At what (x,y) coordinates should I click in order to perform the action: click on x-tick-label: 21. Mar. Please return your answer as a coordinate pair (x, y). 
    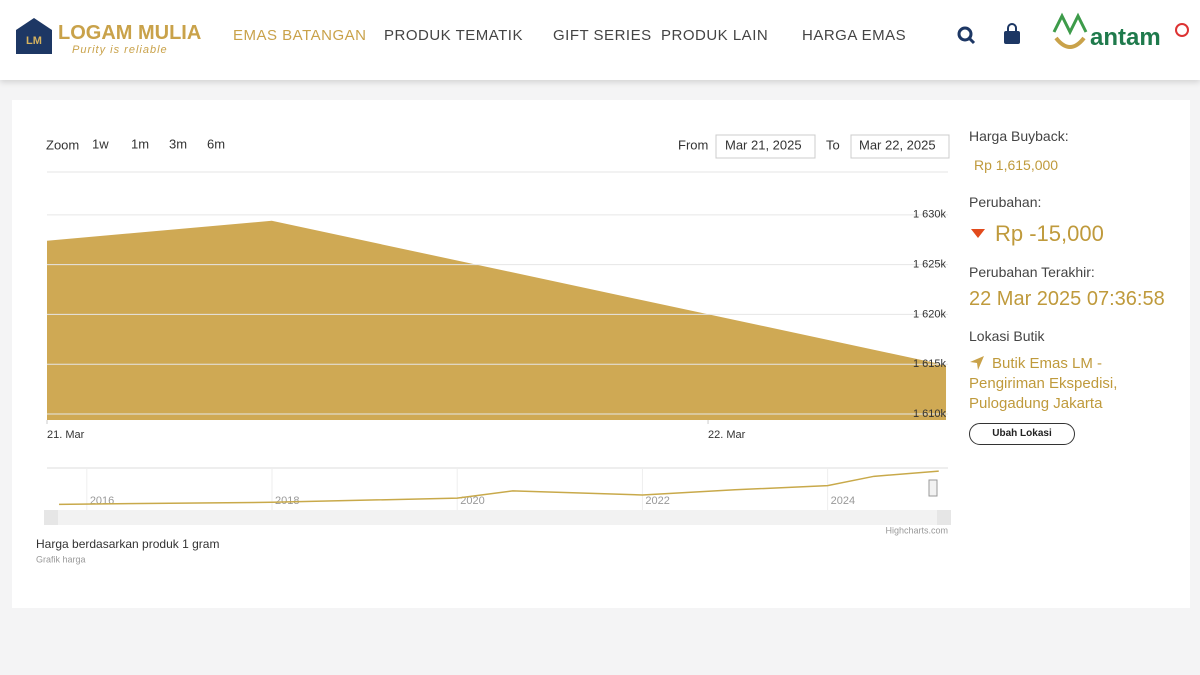
    Looking at the image, I should click on (66, 435).